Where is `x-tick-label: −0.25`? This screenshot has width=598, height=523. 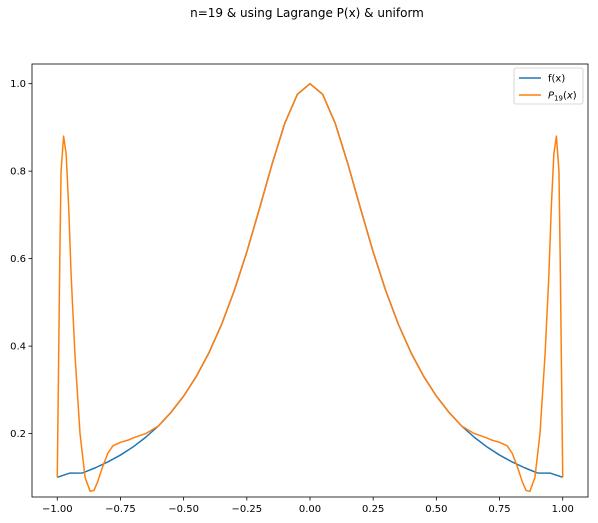
x-tick-label: −0.25 is located at coordinates (246, 509).